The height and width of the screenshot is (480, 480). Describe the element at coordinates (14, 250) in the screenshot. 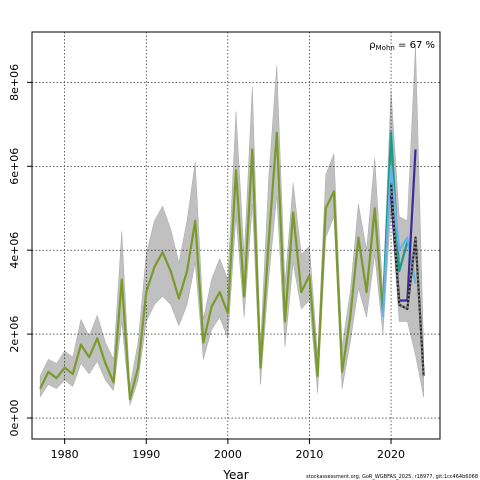

I see `y-tick-label: 4e+06` at that location.